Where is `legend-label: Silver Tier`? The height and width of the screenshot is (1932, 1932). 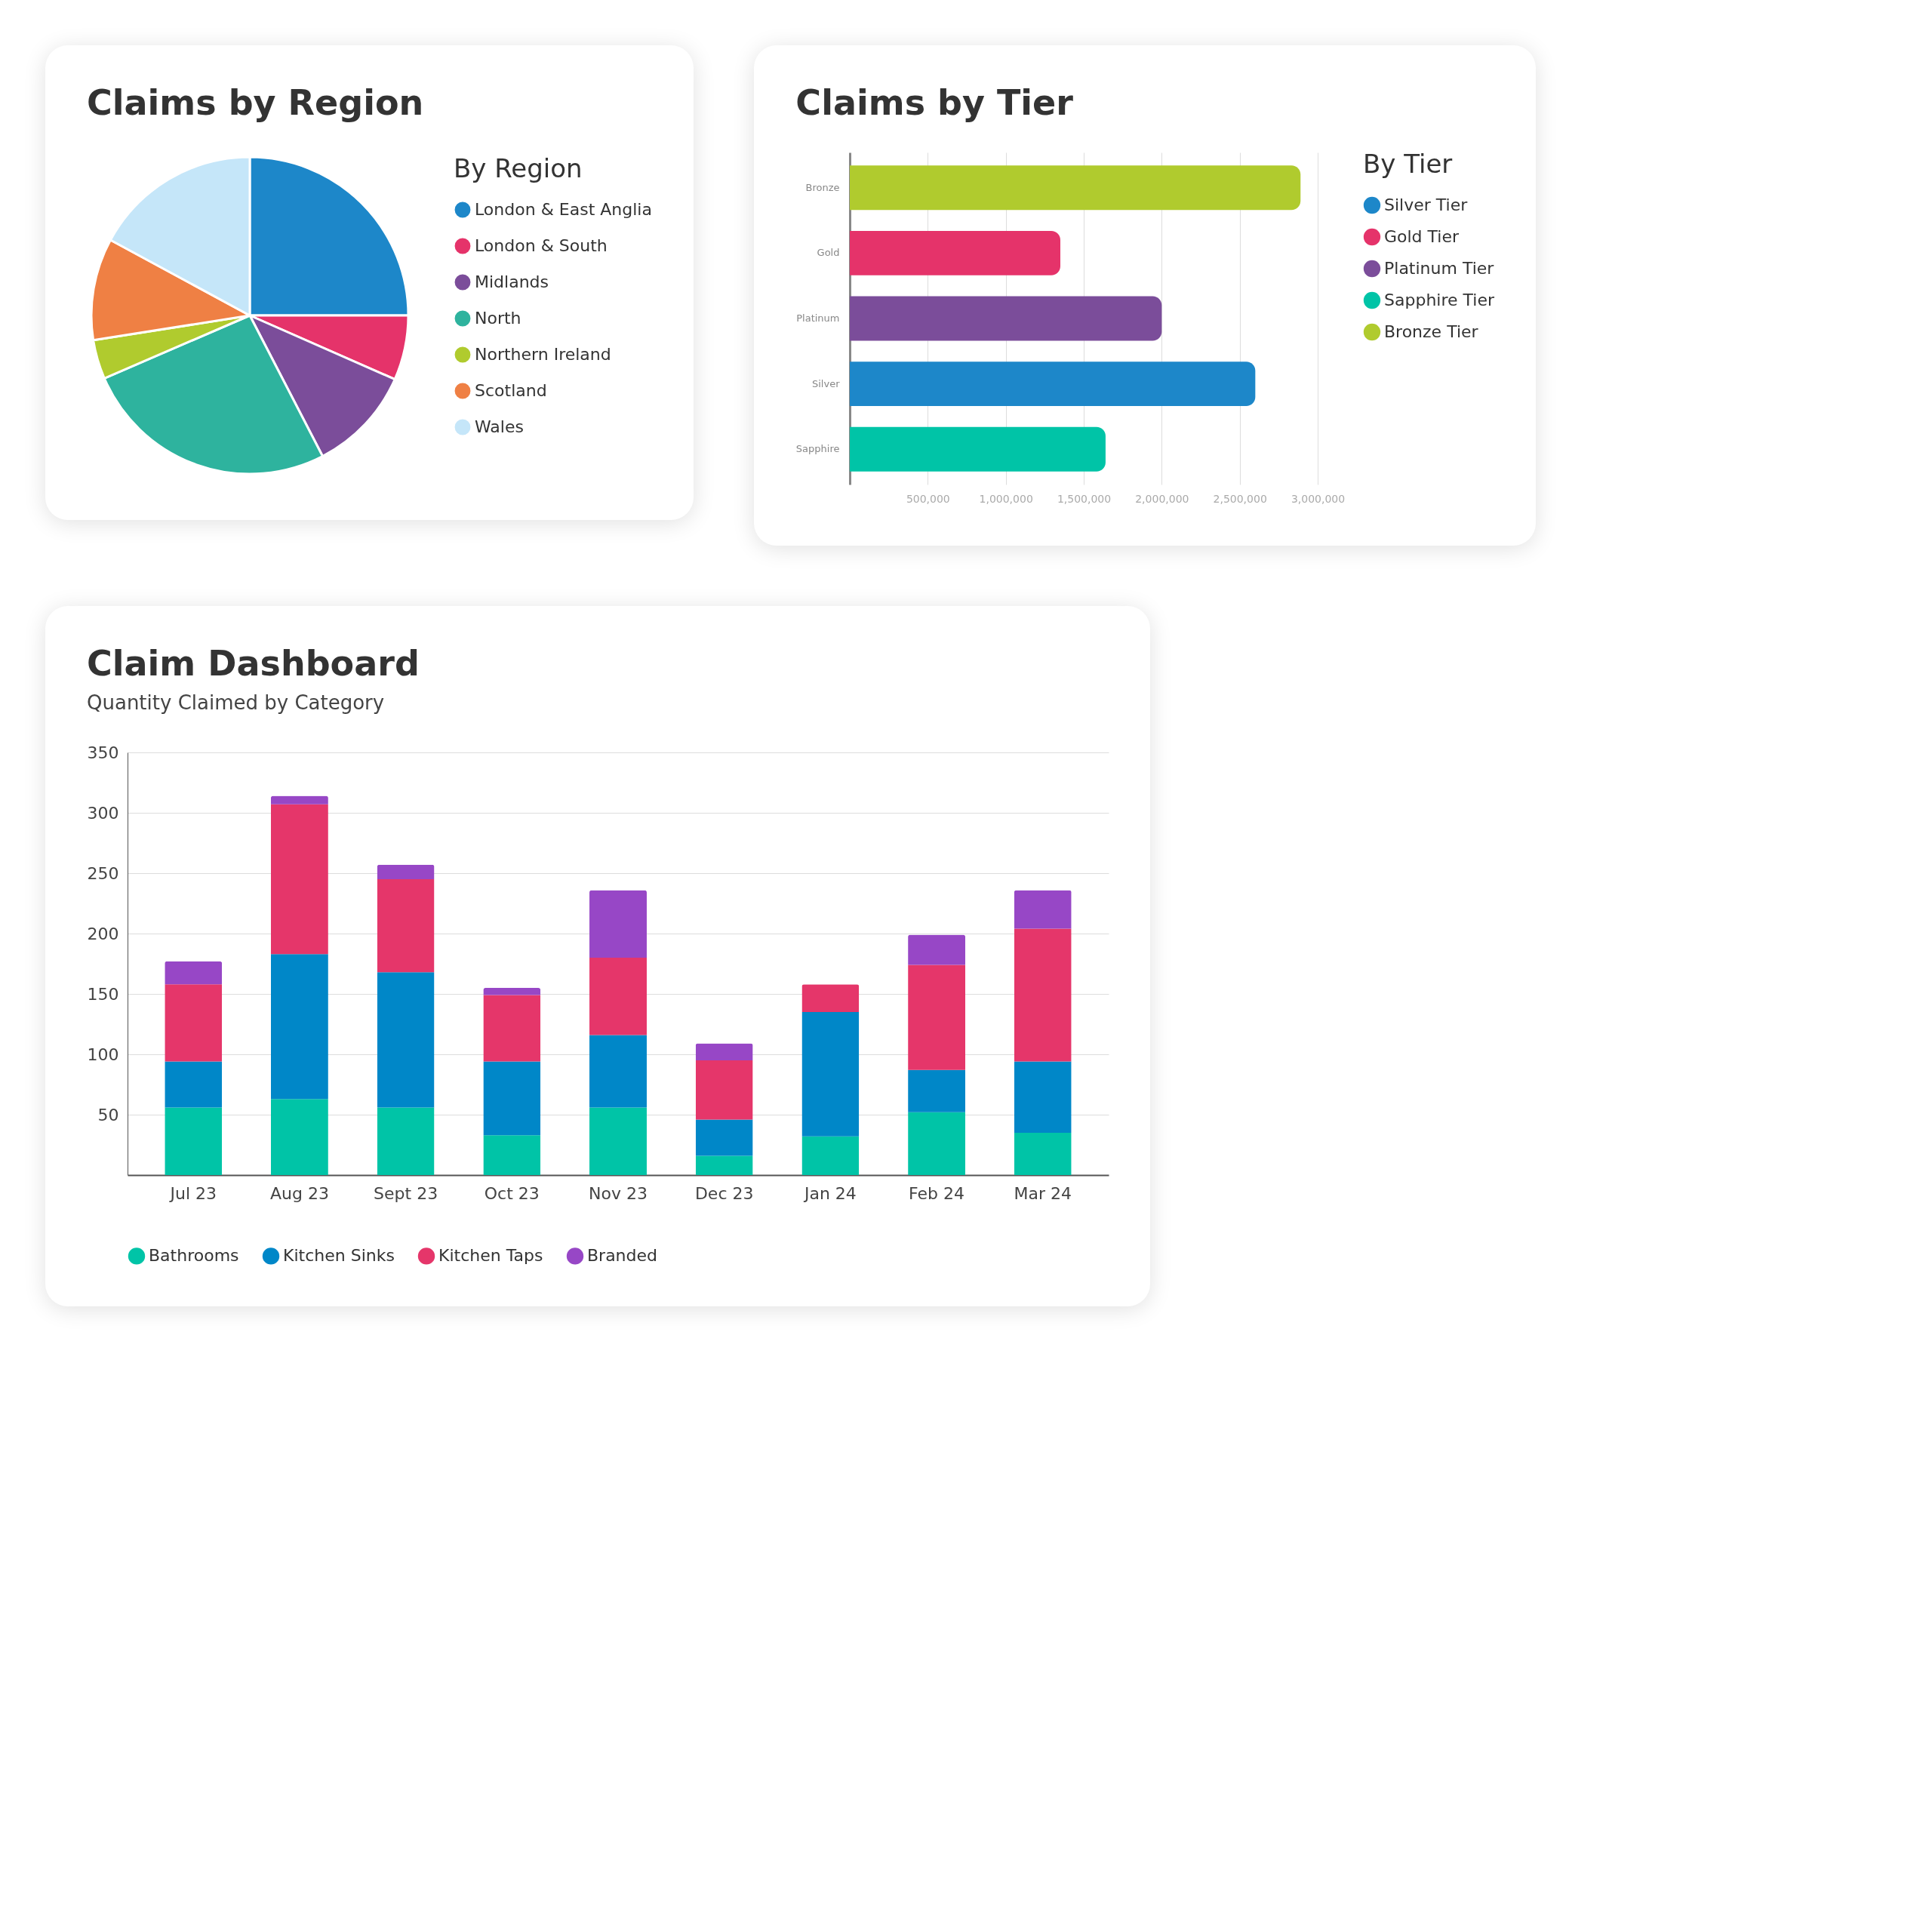 legend-label: Silver Tier is located at coordinates (1426, 204).